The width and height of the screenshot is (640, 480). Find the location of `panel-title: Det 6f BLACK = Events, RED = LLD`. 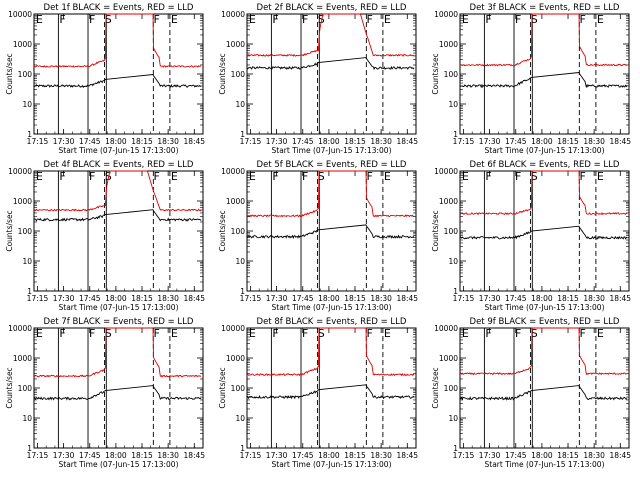

panel-title: Det 6f BLACK = Events, RED = LLD is located at coordinates (545, 165).